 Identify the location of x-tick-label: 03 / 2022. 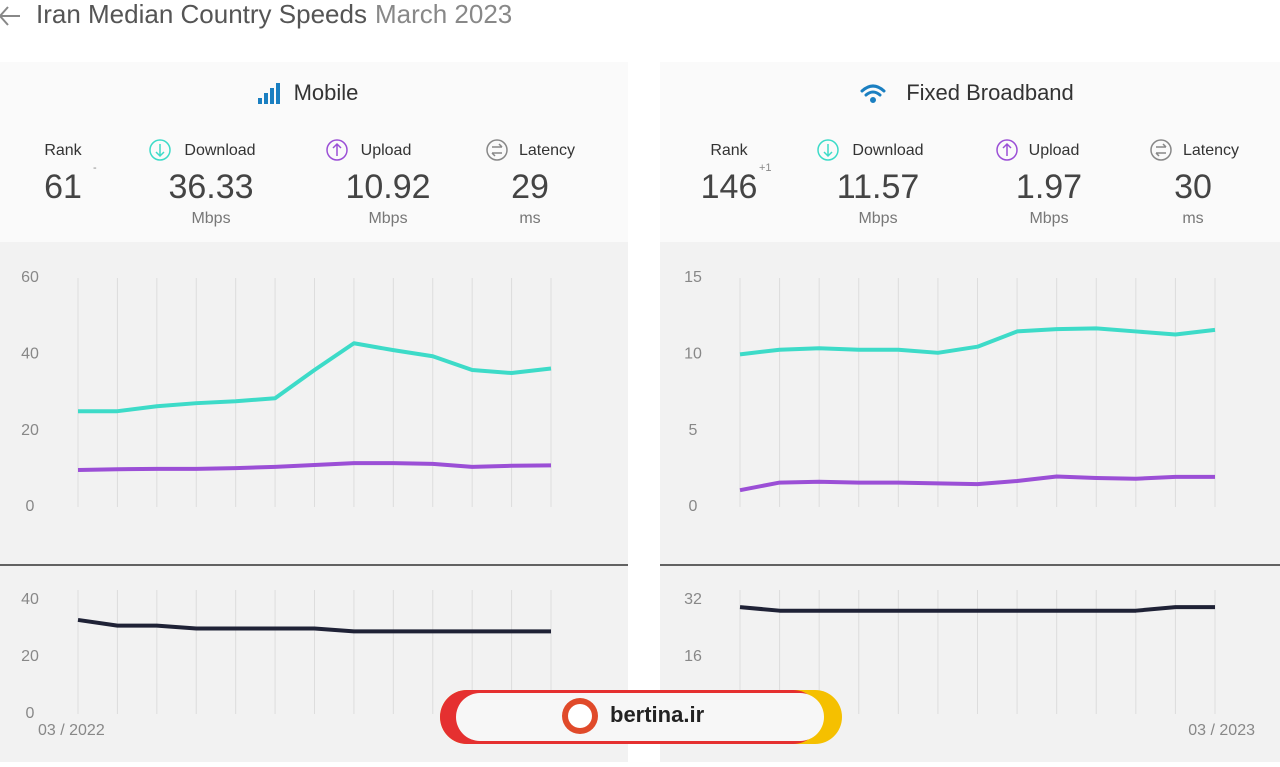
(71, 730).